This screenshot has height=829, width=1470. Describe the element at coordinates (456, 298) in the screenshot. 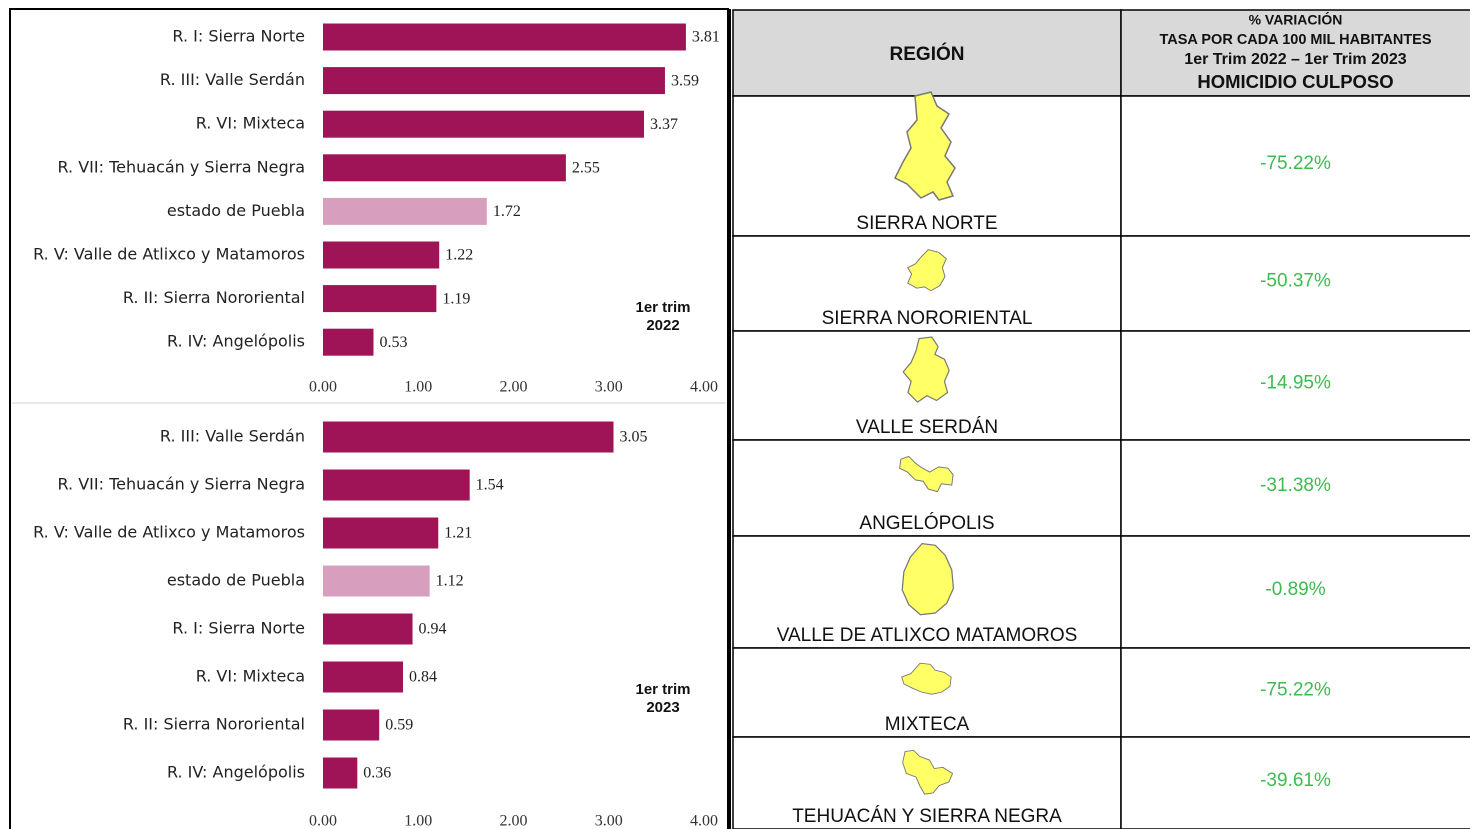

I see `value-label: 1.19` at that location.